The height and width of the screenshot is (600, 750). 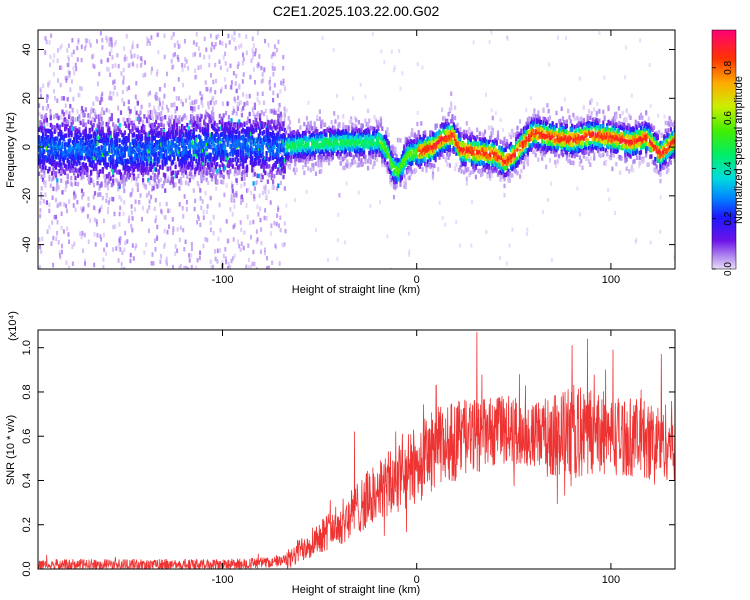 What do you see at coordinates (109, 150) in the screenshot?
I see `heatmap-cell-1987` at bounding box center [109, 150].